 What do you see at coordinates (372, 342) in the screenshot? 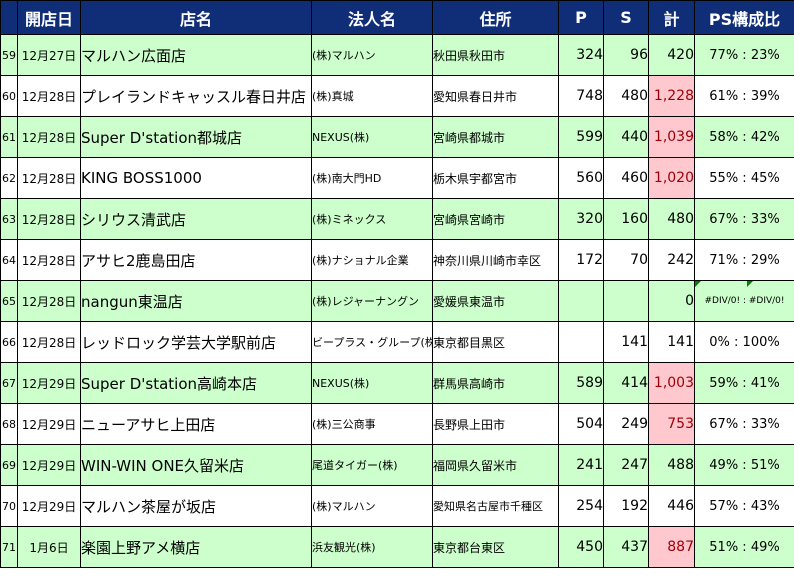
I see `cell-corp: ビープラス・グループ(株)` at bounding box center [372, 342].